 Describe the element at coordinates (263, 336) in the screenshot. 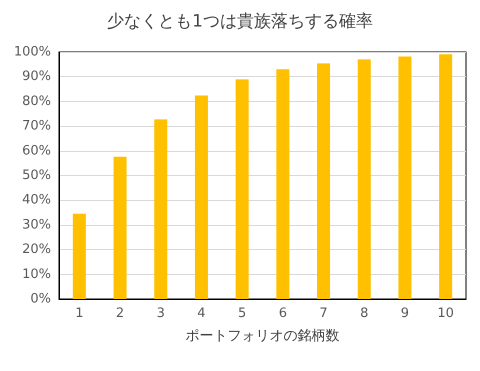

I see `x-axis-title: ポートフォリオの銘柄数` at that location.